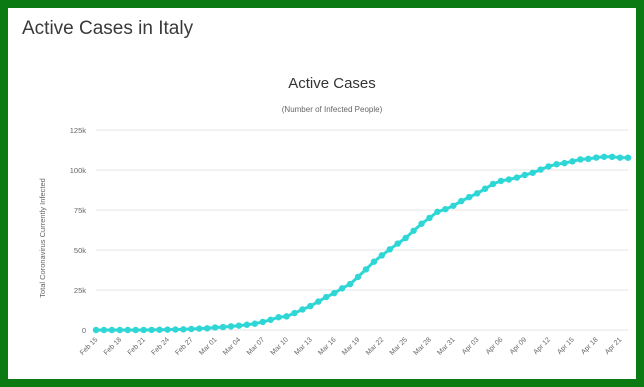 Image resolution: width=644 pixels, height=387 pixels. What do you see at coordinates (80, 210) in the screenshot?
I see `y-tick-label: 75k` at bounding box center [80, 210].